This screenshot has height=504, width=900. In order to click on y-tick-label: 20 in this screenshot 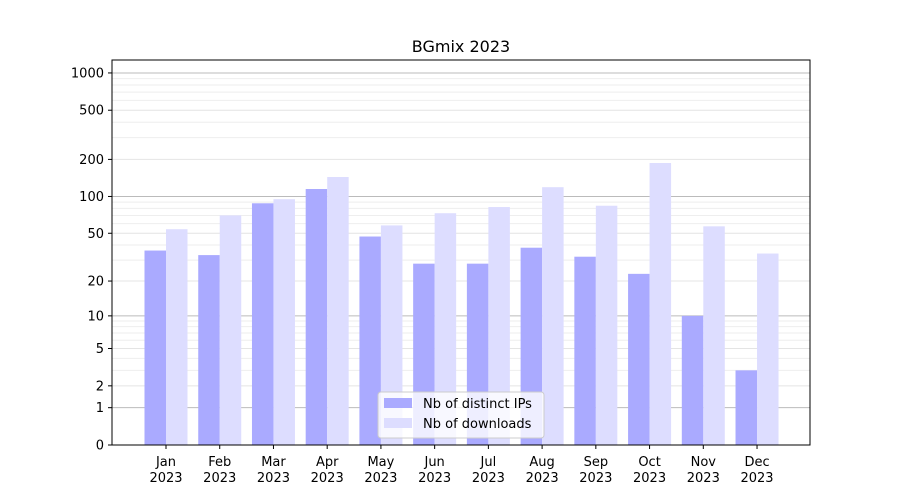, I will do `click(95, 282)`.